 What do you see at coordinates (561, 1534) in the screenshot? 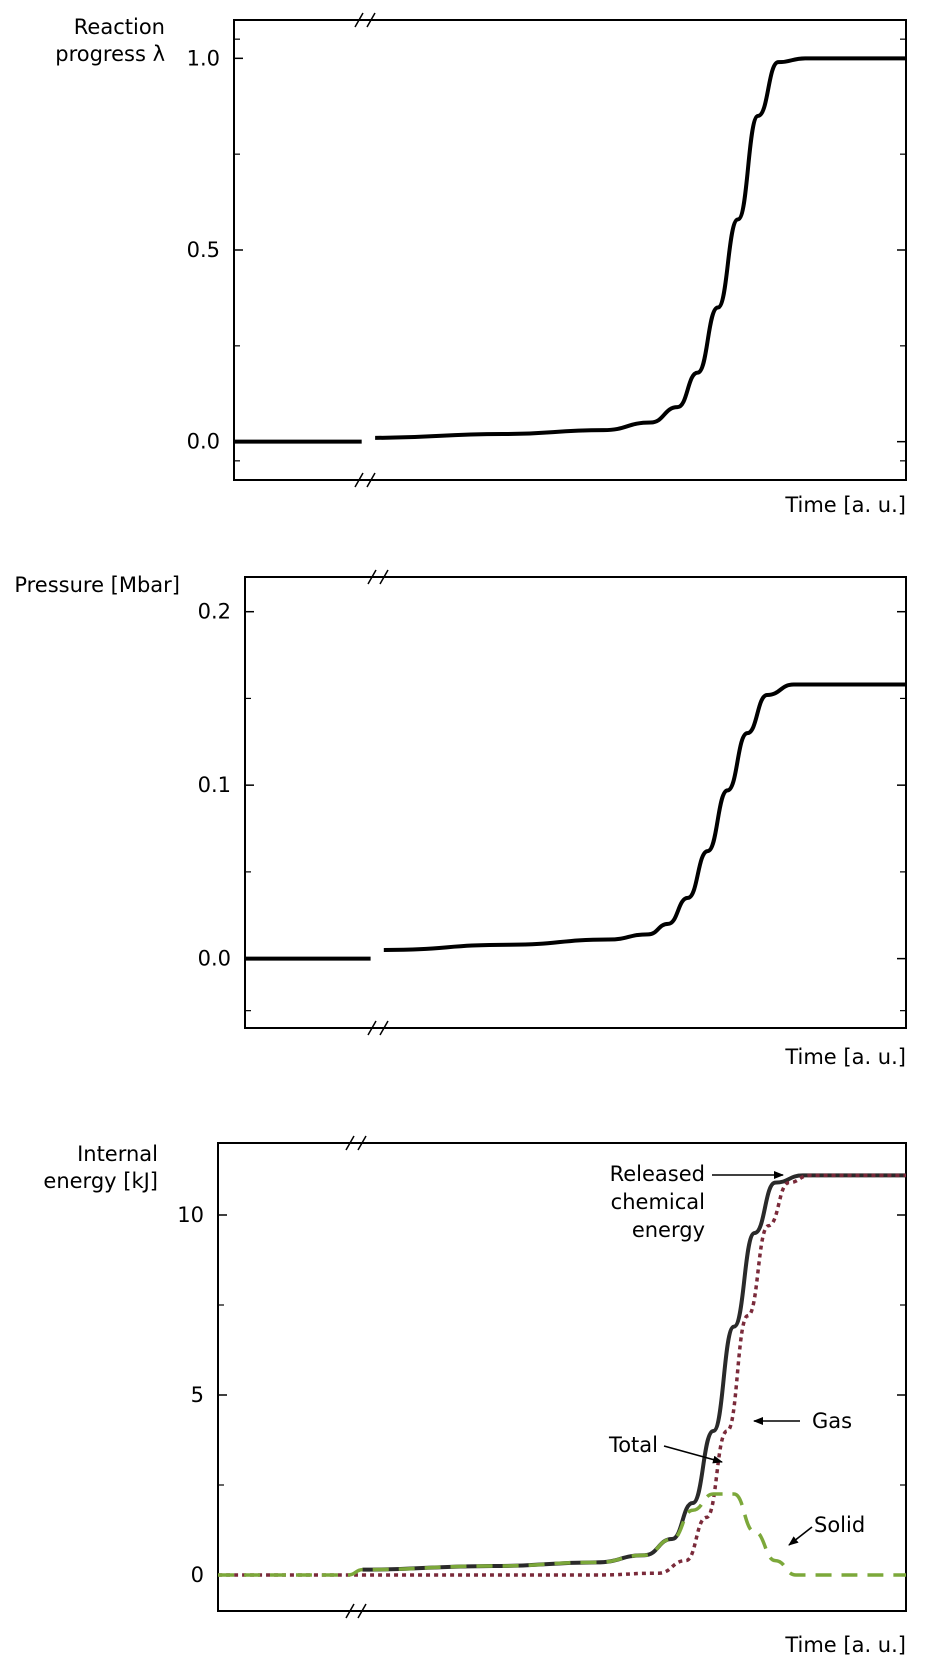
I see `series-line-solid` at bounding box center [561, 1534].